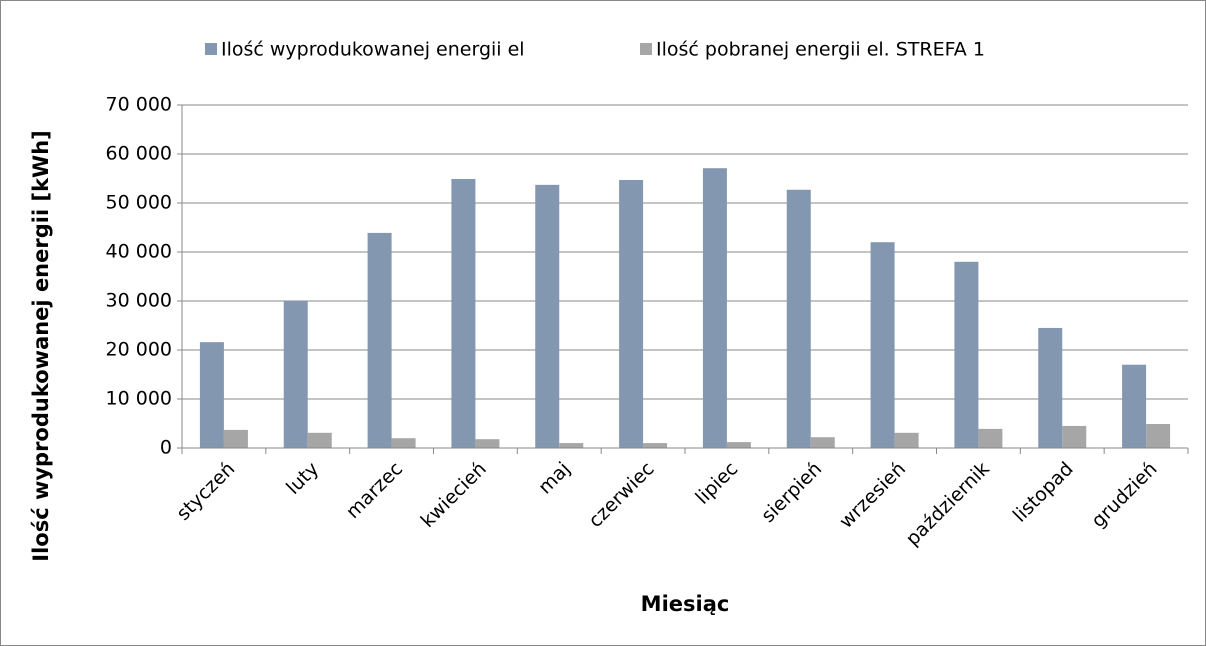  I want to click on y-tick-label: 20 000, so click(139, 350).